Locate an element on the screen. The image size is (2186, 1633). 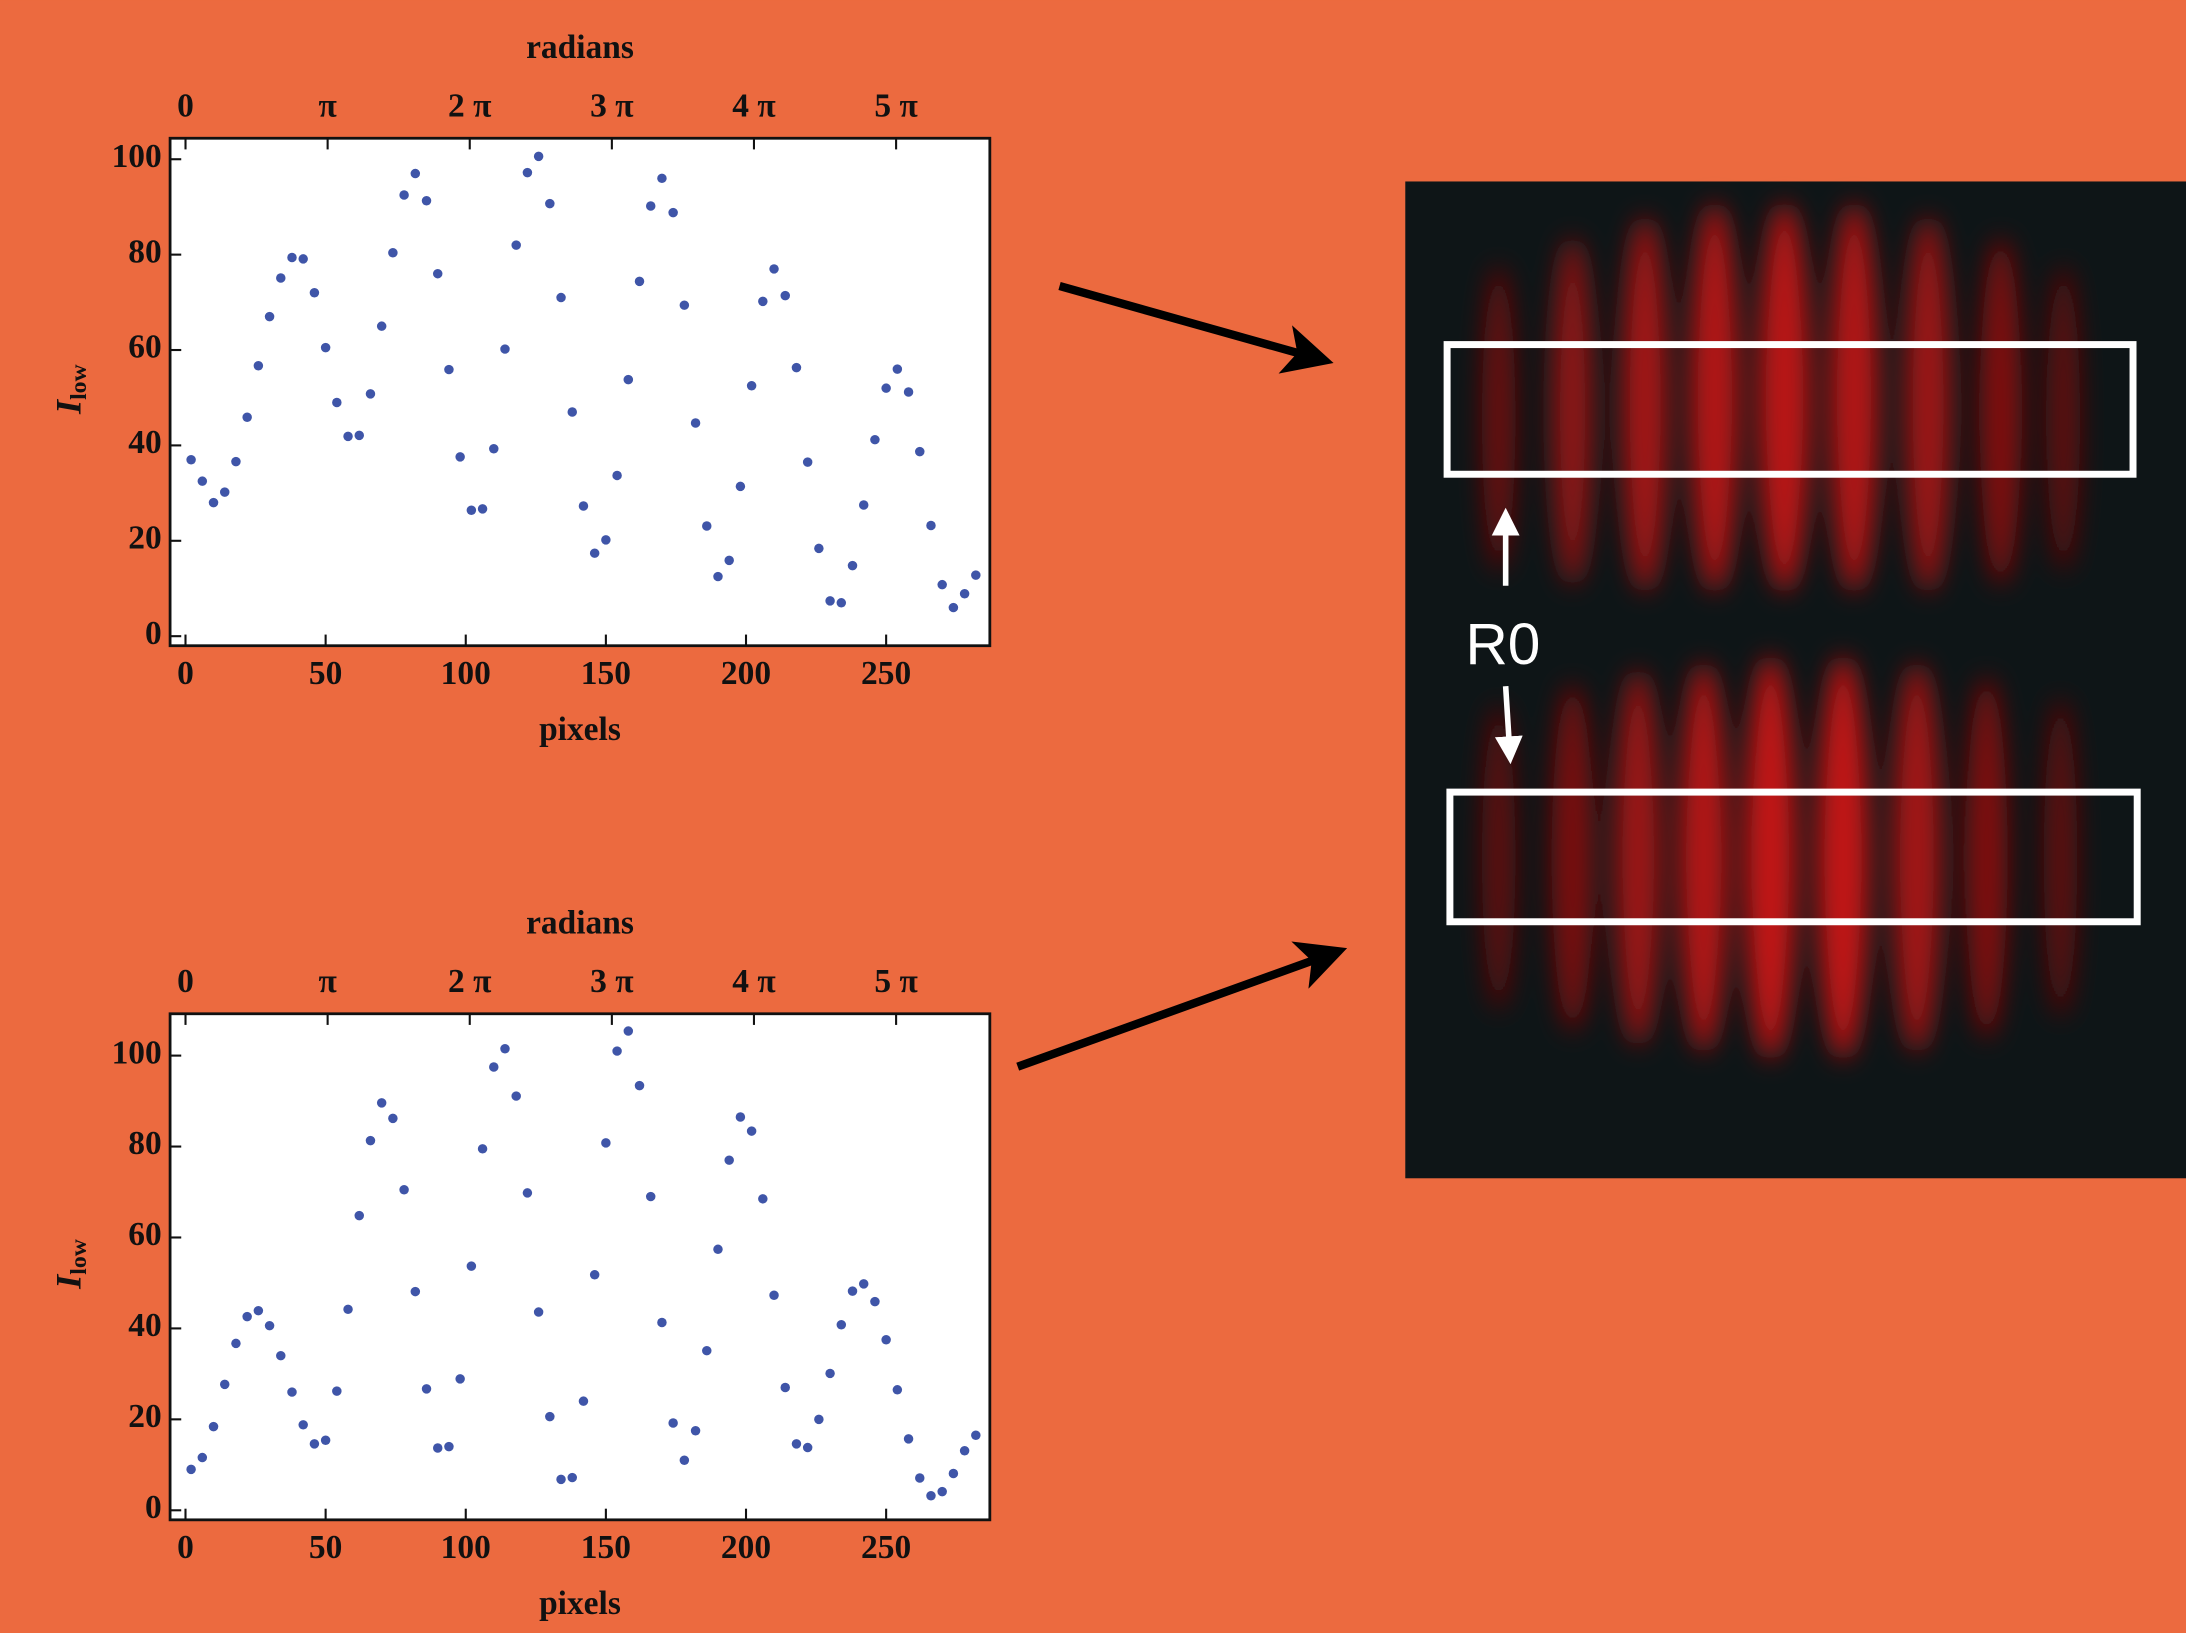
region-box-lower is located at coordinates (1793, 857).